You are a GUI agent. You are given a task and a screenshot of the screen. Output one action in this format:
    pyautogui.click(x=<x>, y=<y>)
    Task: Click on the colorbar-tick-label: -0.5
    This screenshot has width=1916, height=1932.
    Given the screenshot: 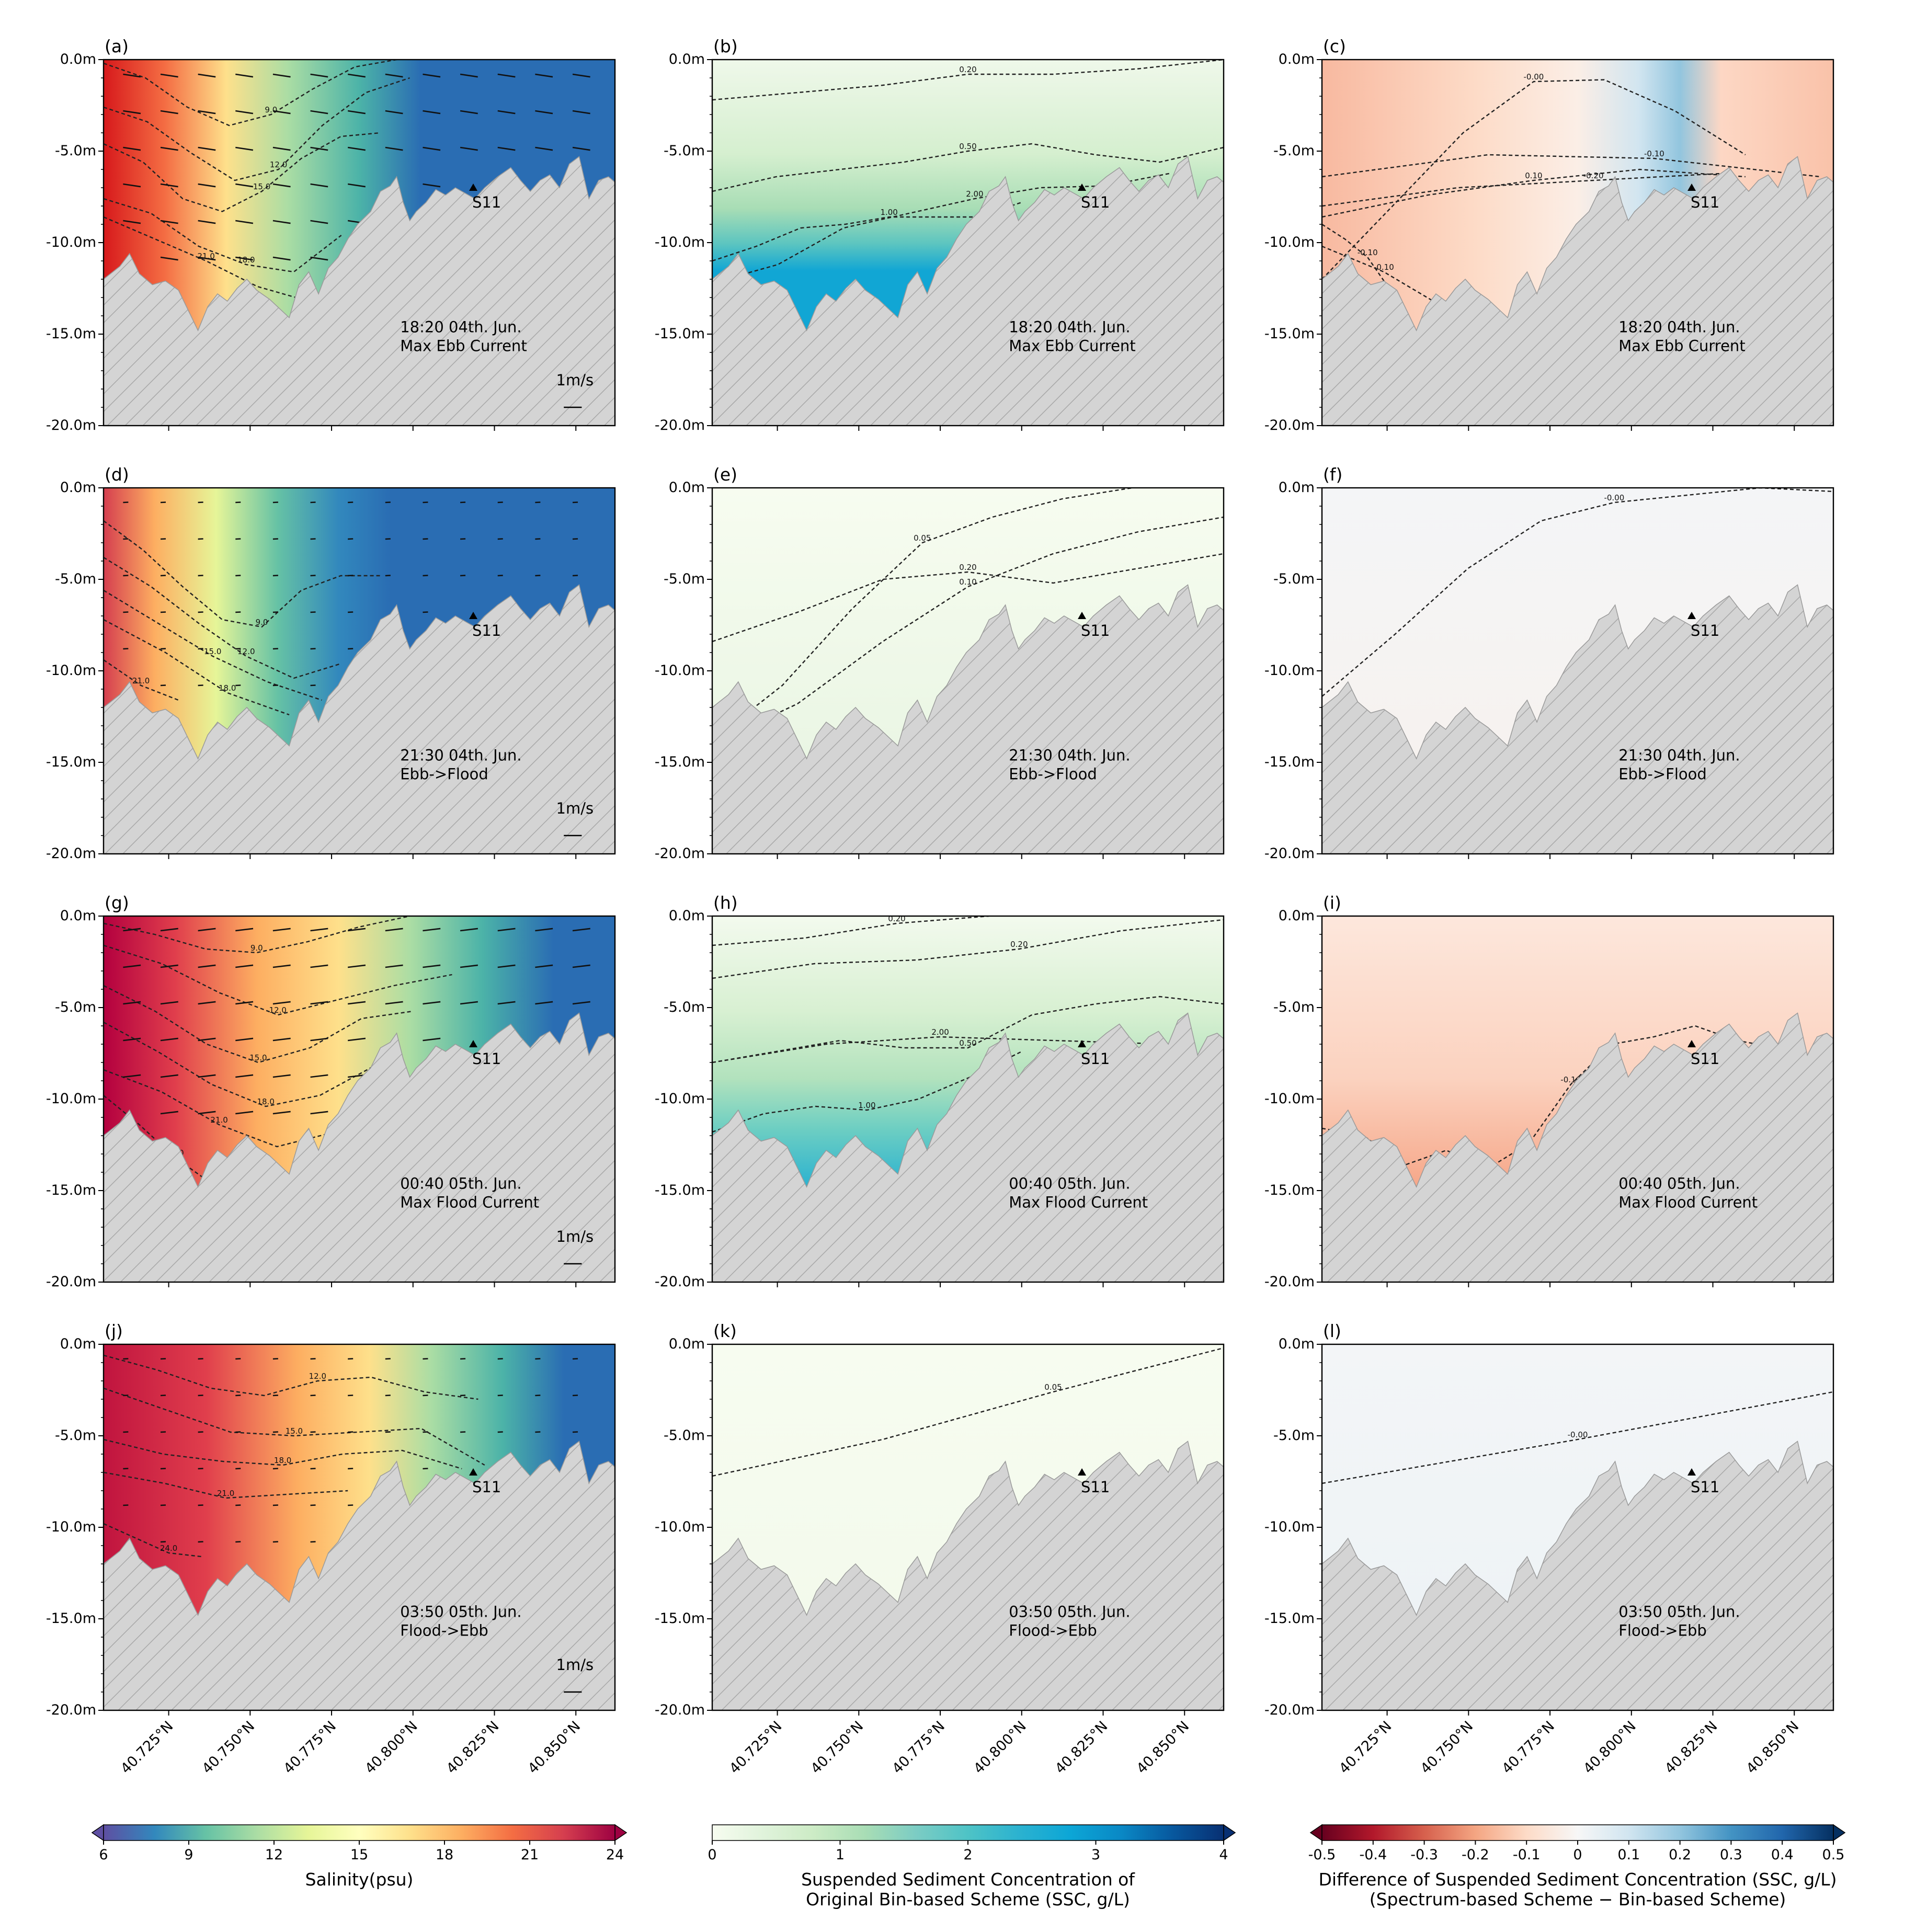 What is the action you would take?
    pyautogui.click(x=1322, y=1855)
    